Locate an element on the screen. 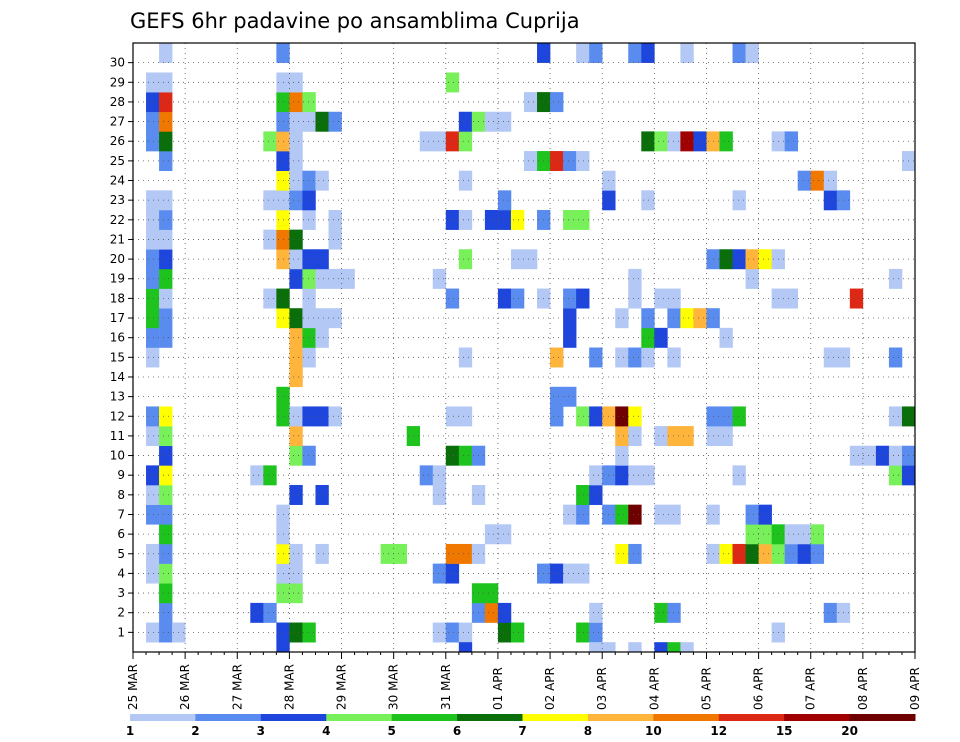 The height and width of the screenshot is (742, 960). y-tick-label: 4 is located at coordinates (121, 573).